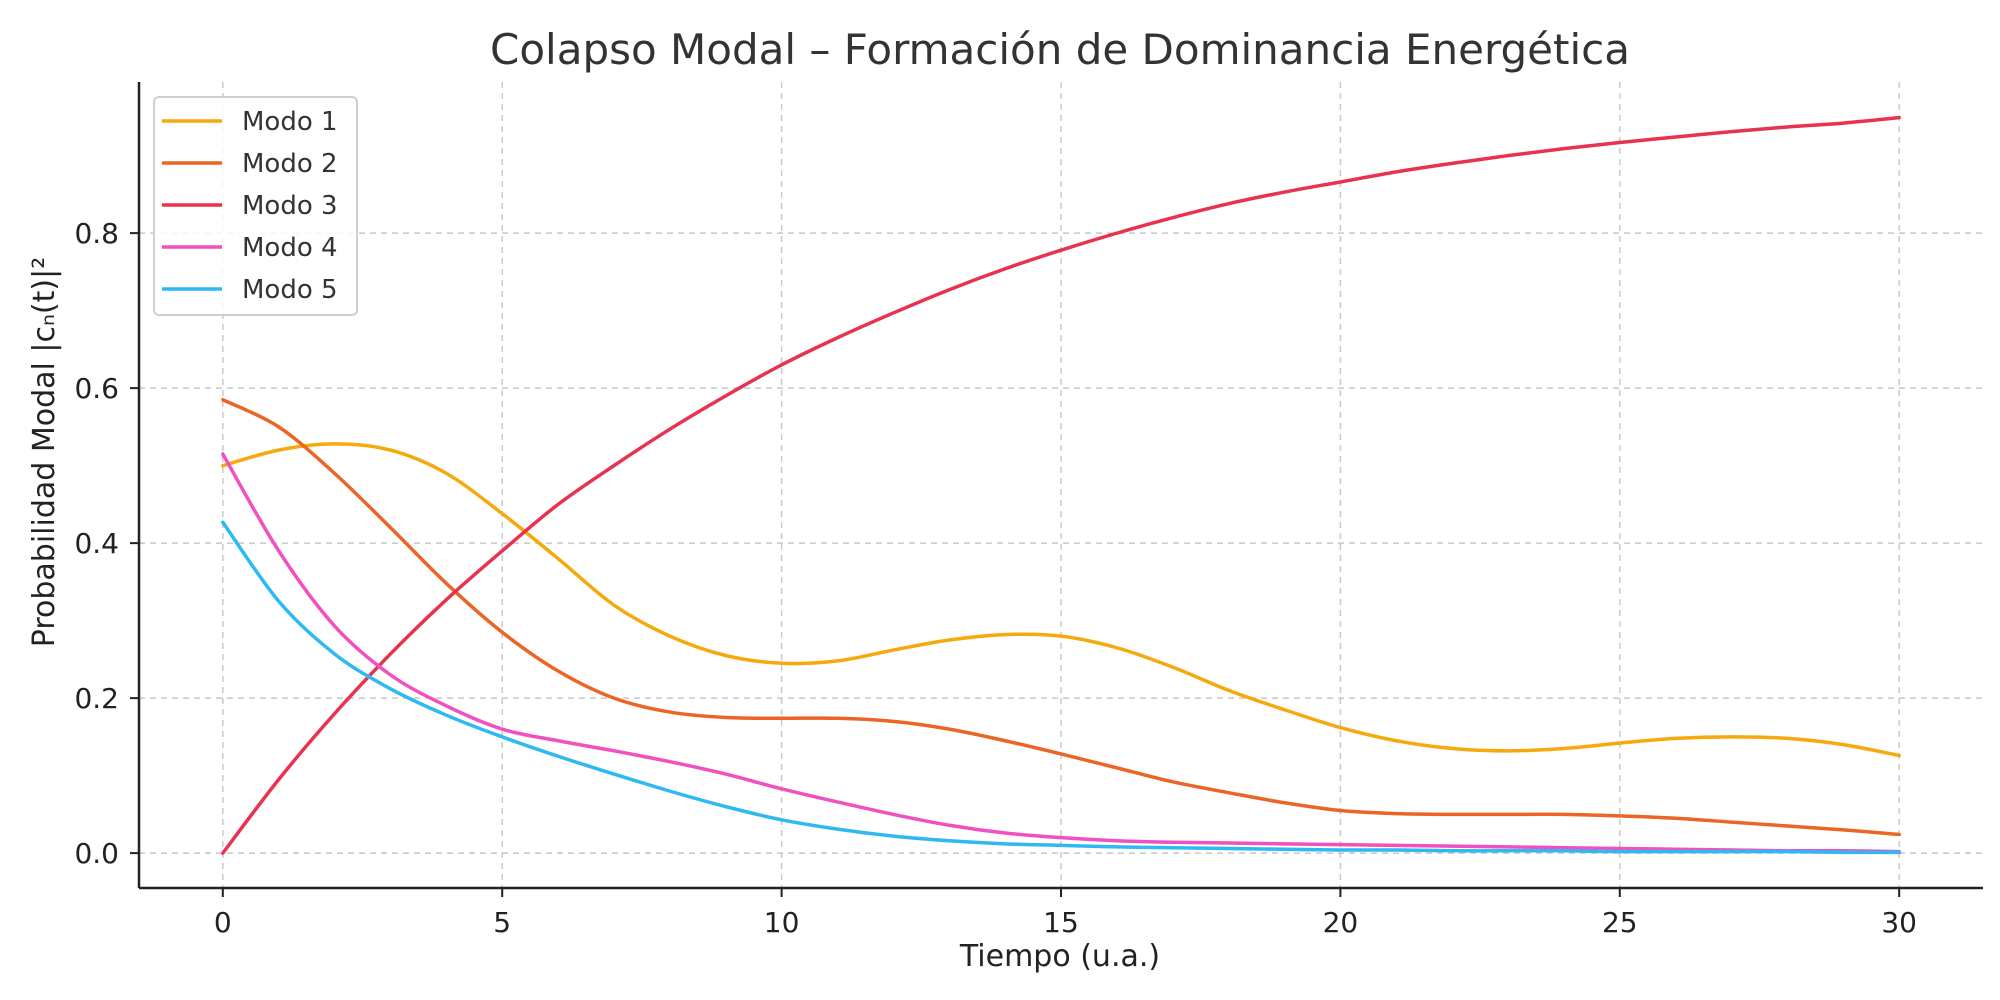 The height and width of the screenshot is (1000, 2000). What do you see at coordinates (1620, 922) in the screenshot?
I see `x-tick-label: 25` at bounding box center [1620, 922].